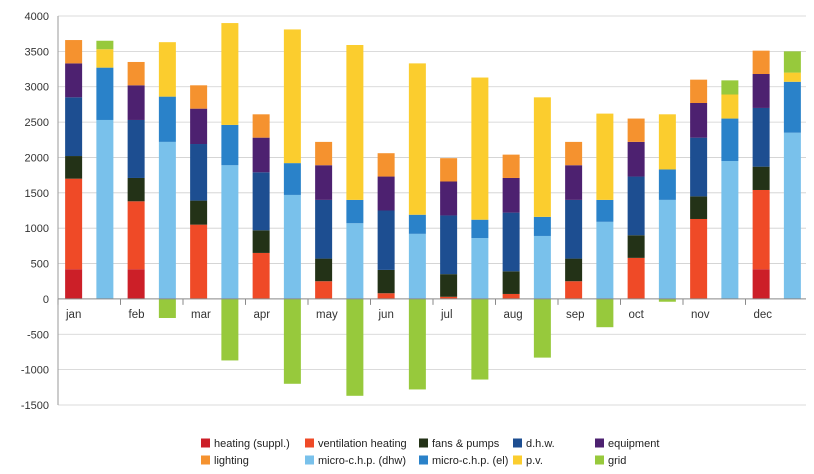 The width and height of the screenshot is (814, 474). What do you see at coordinates (37, 194) in the screenshot?
I see `y-tick-label: 1500` at bounding box center [37, 194].